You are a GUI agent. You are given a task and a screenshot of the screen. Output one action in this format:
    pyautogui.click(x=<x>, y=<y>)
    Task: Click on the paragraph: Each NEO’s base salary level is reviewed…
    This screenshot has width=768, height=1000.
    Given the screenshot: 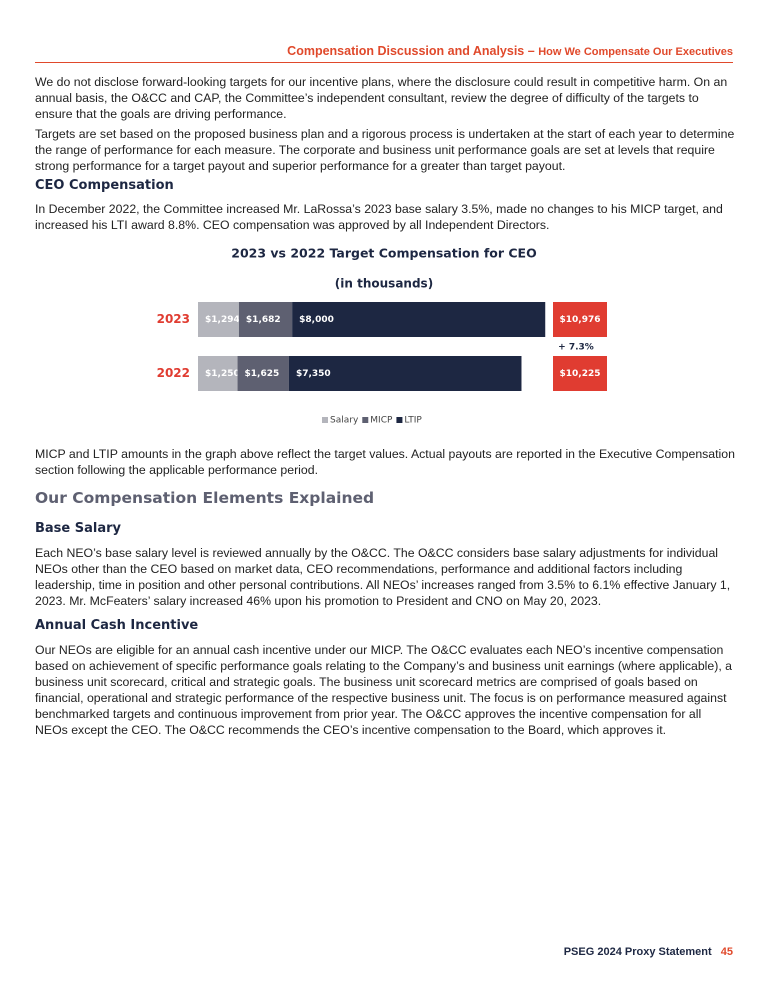 What is the action you would take?
    pyautogui.click(x=383, y=577)
    